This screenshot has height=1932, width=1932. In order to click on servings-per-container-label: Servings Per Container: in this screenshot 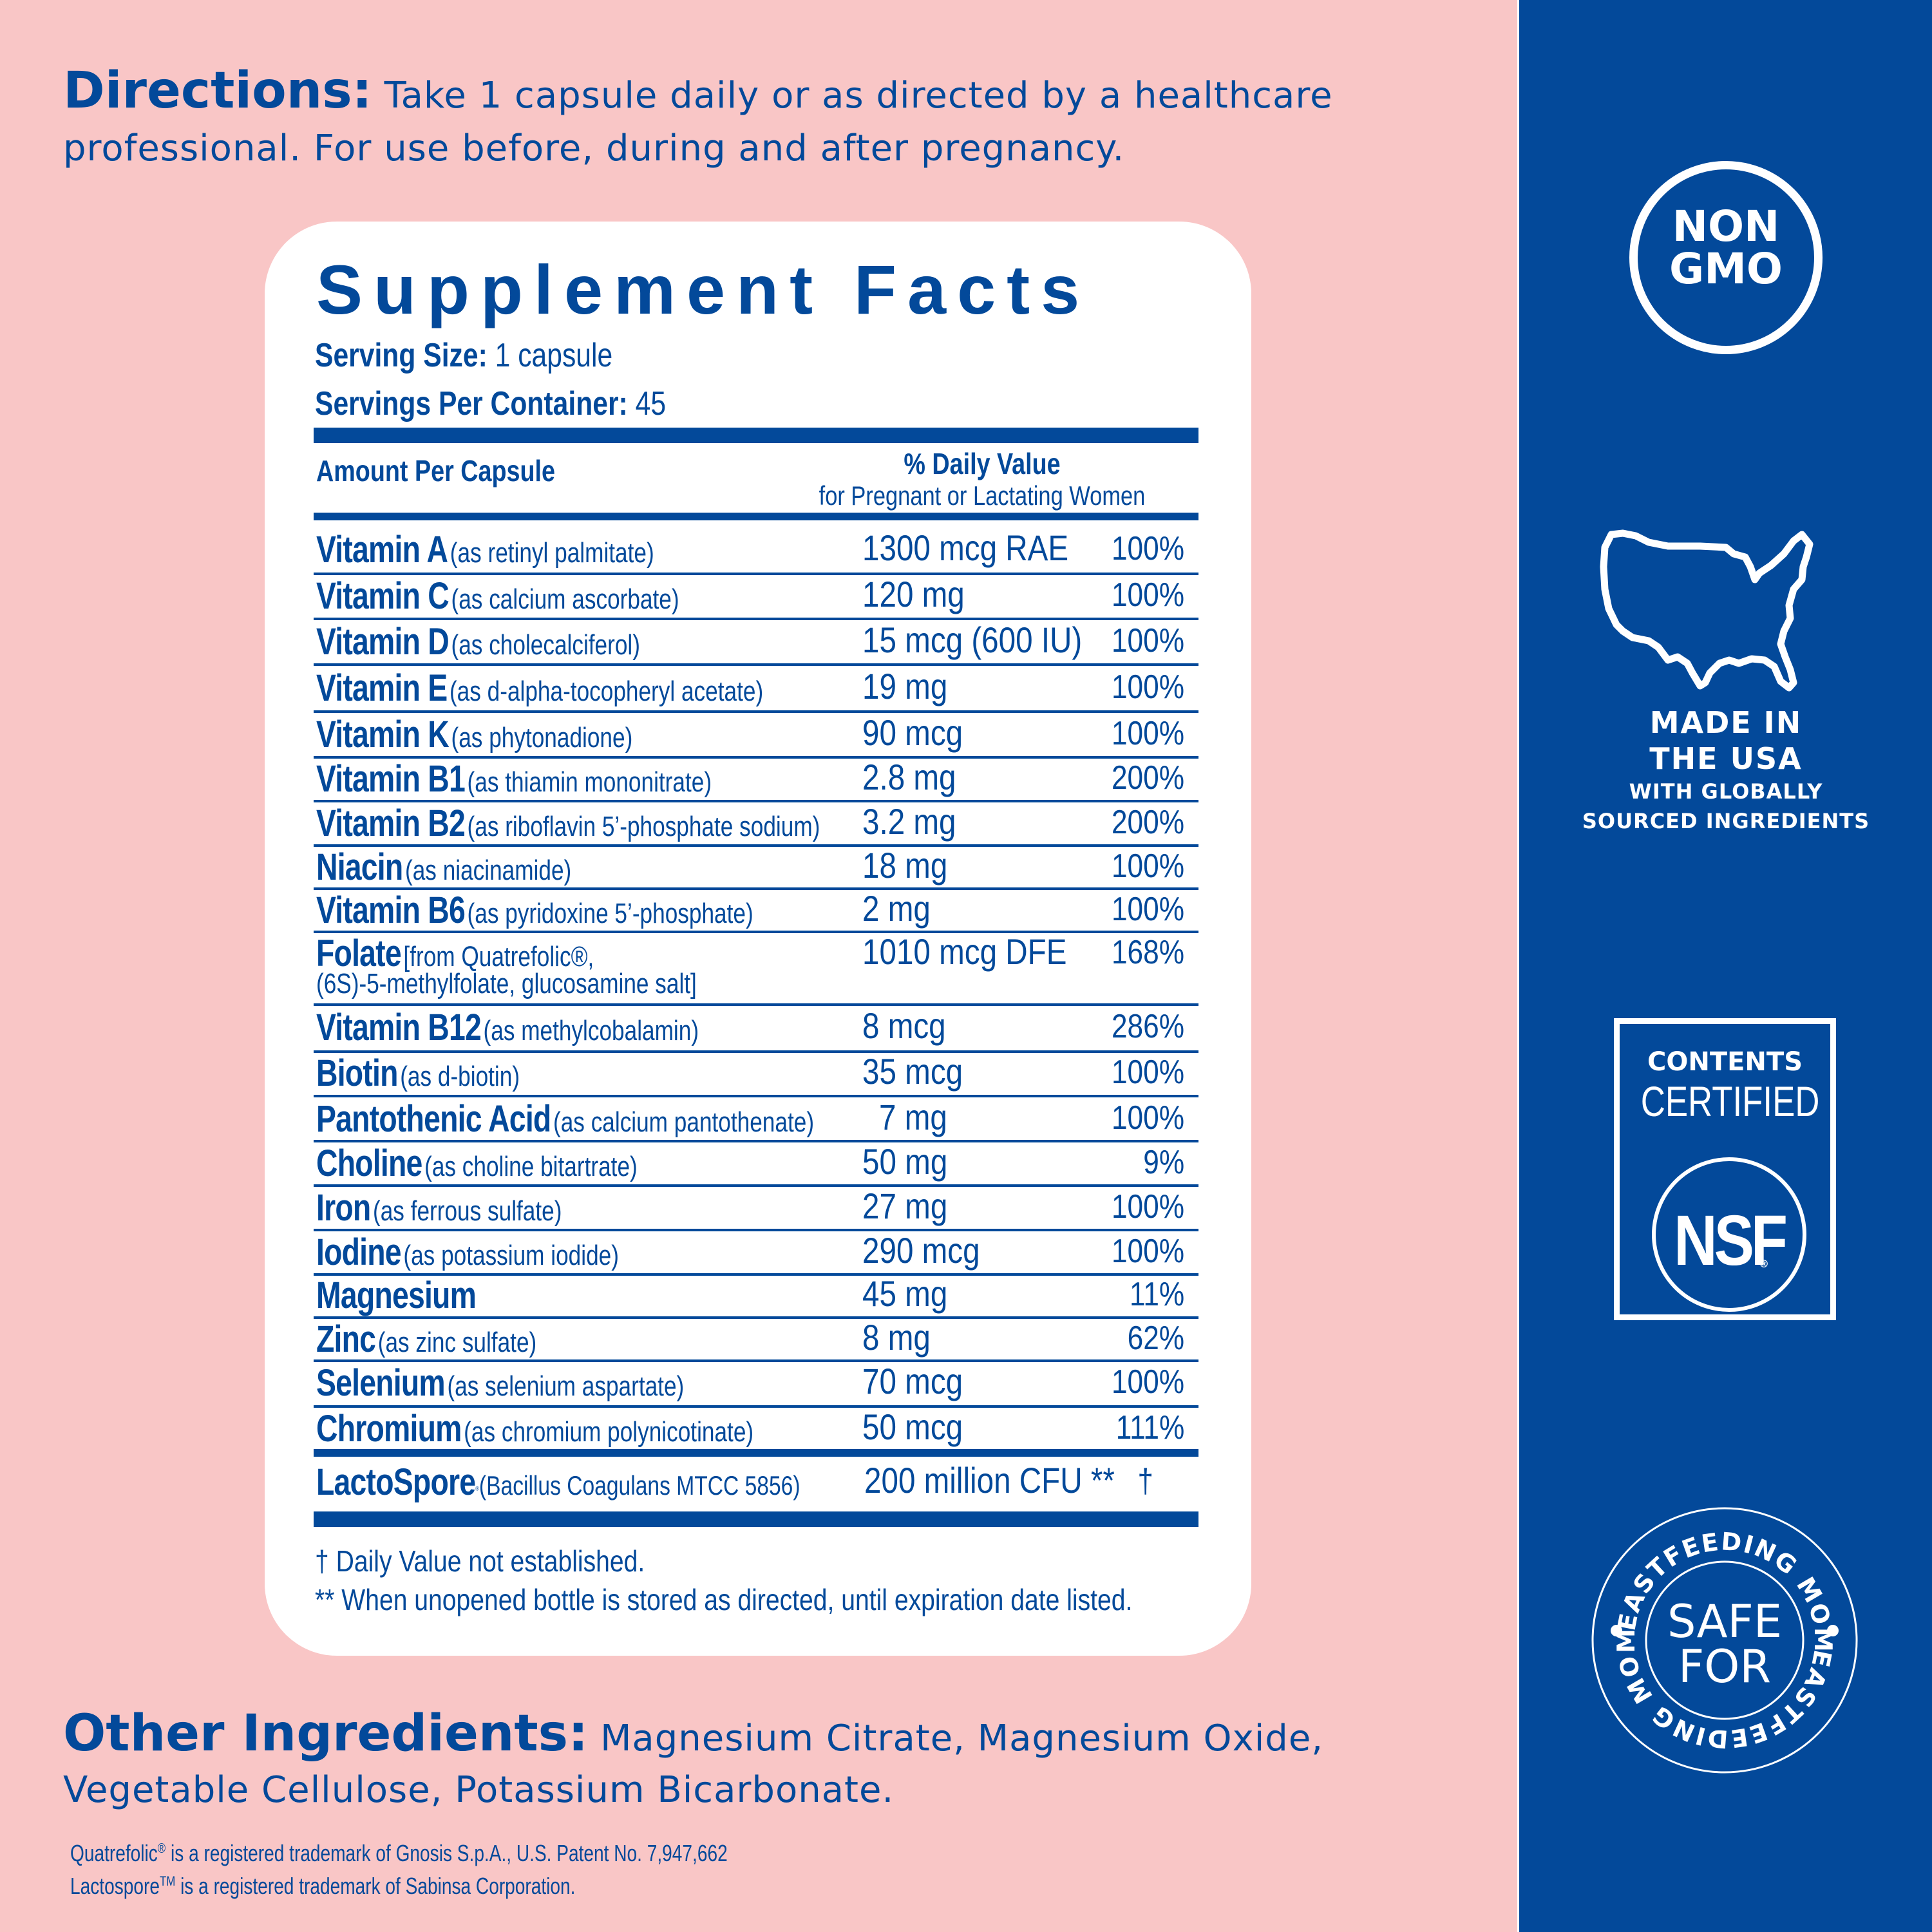, I will do `click(471, 403)`.